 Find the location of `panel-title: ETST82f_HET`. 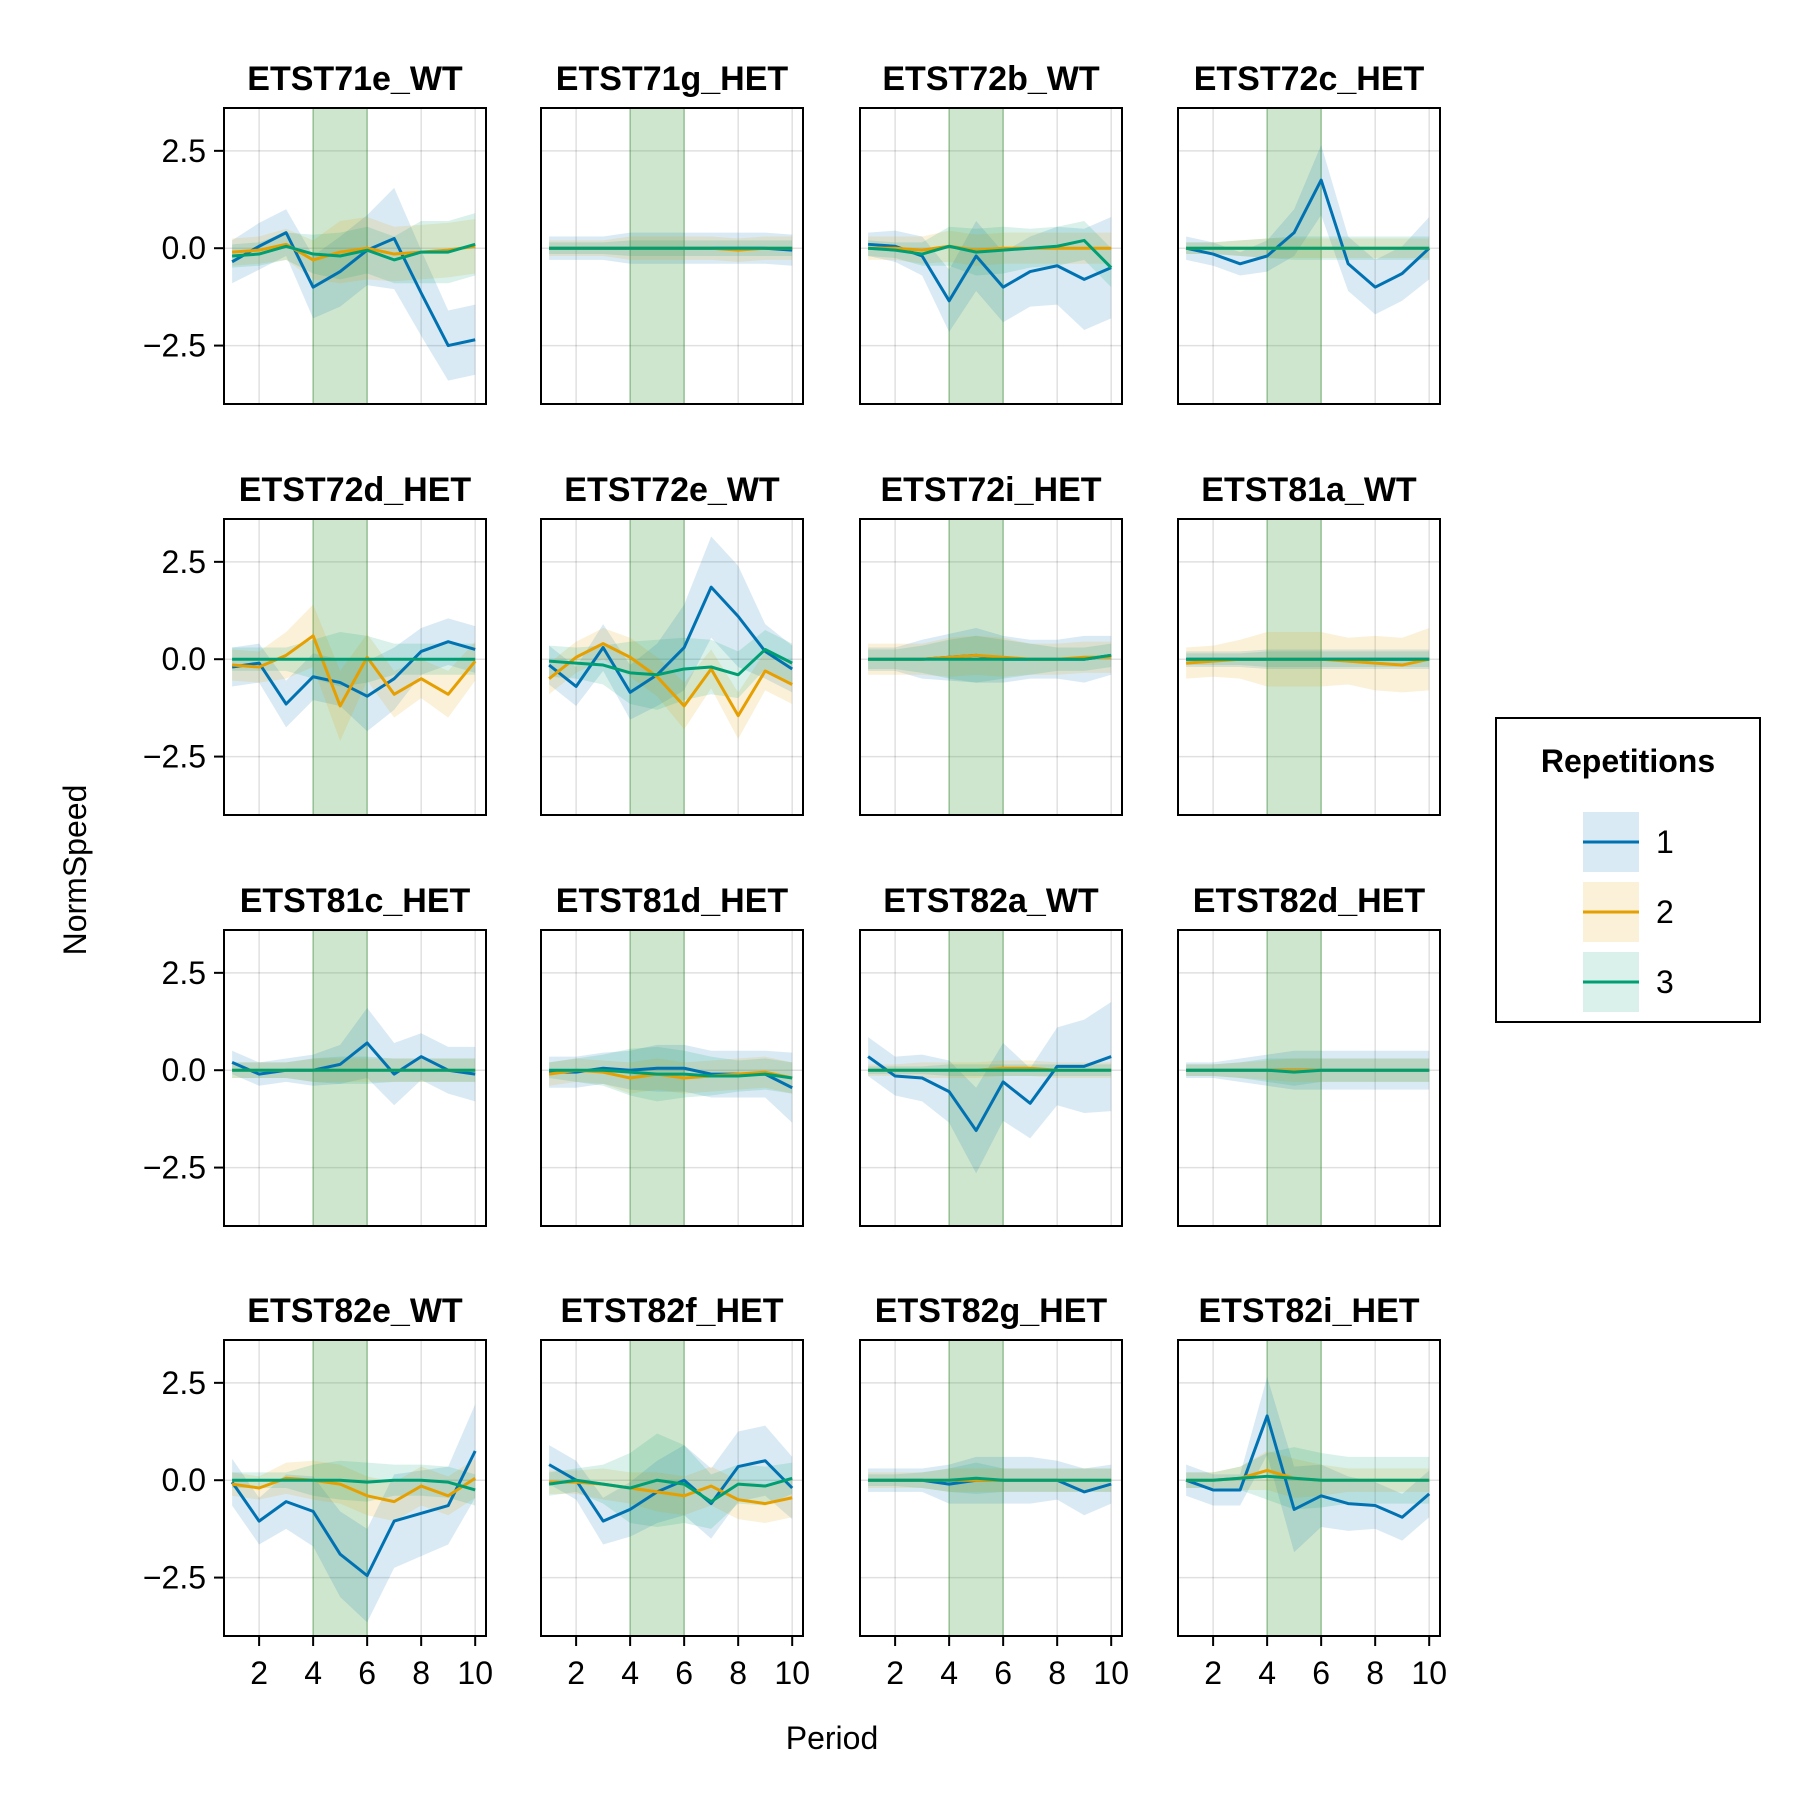

panel-title: ETST82f_HET is located at coordinates (672, 1311).